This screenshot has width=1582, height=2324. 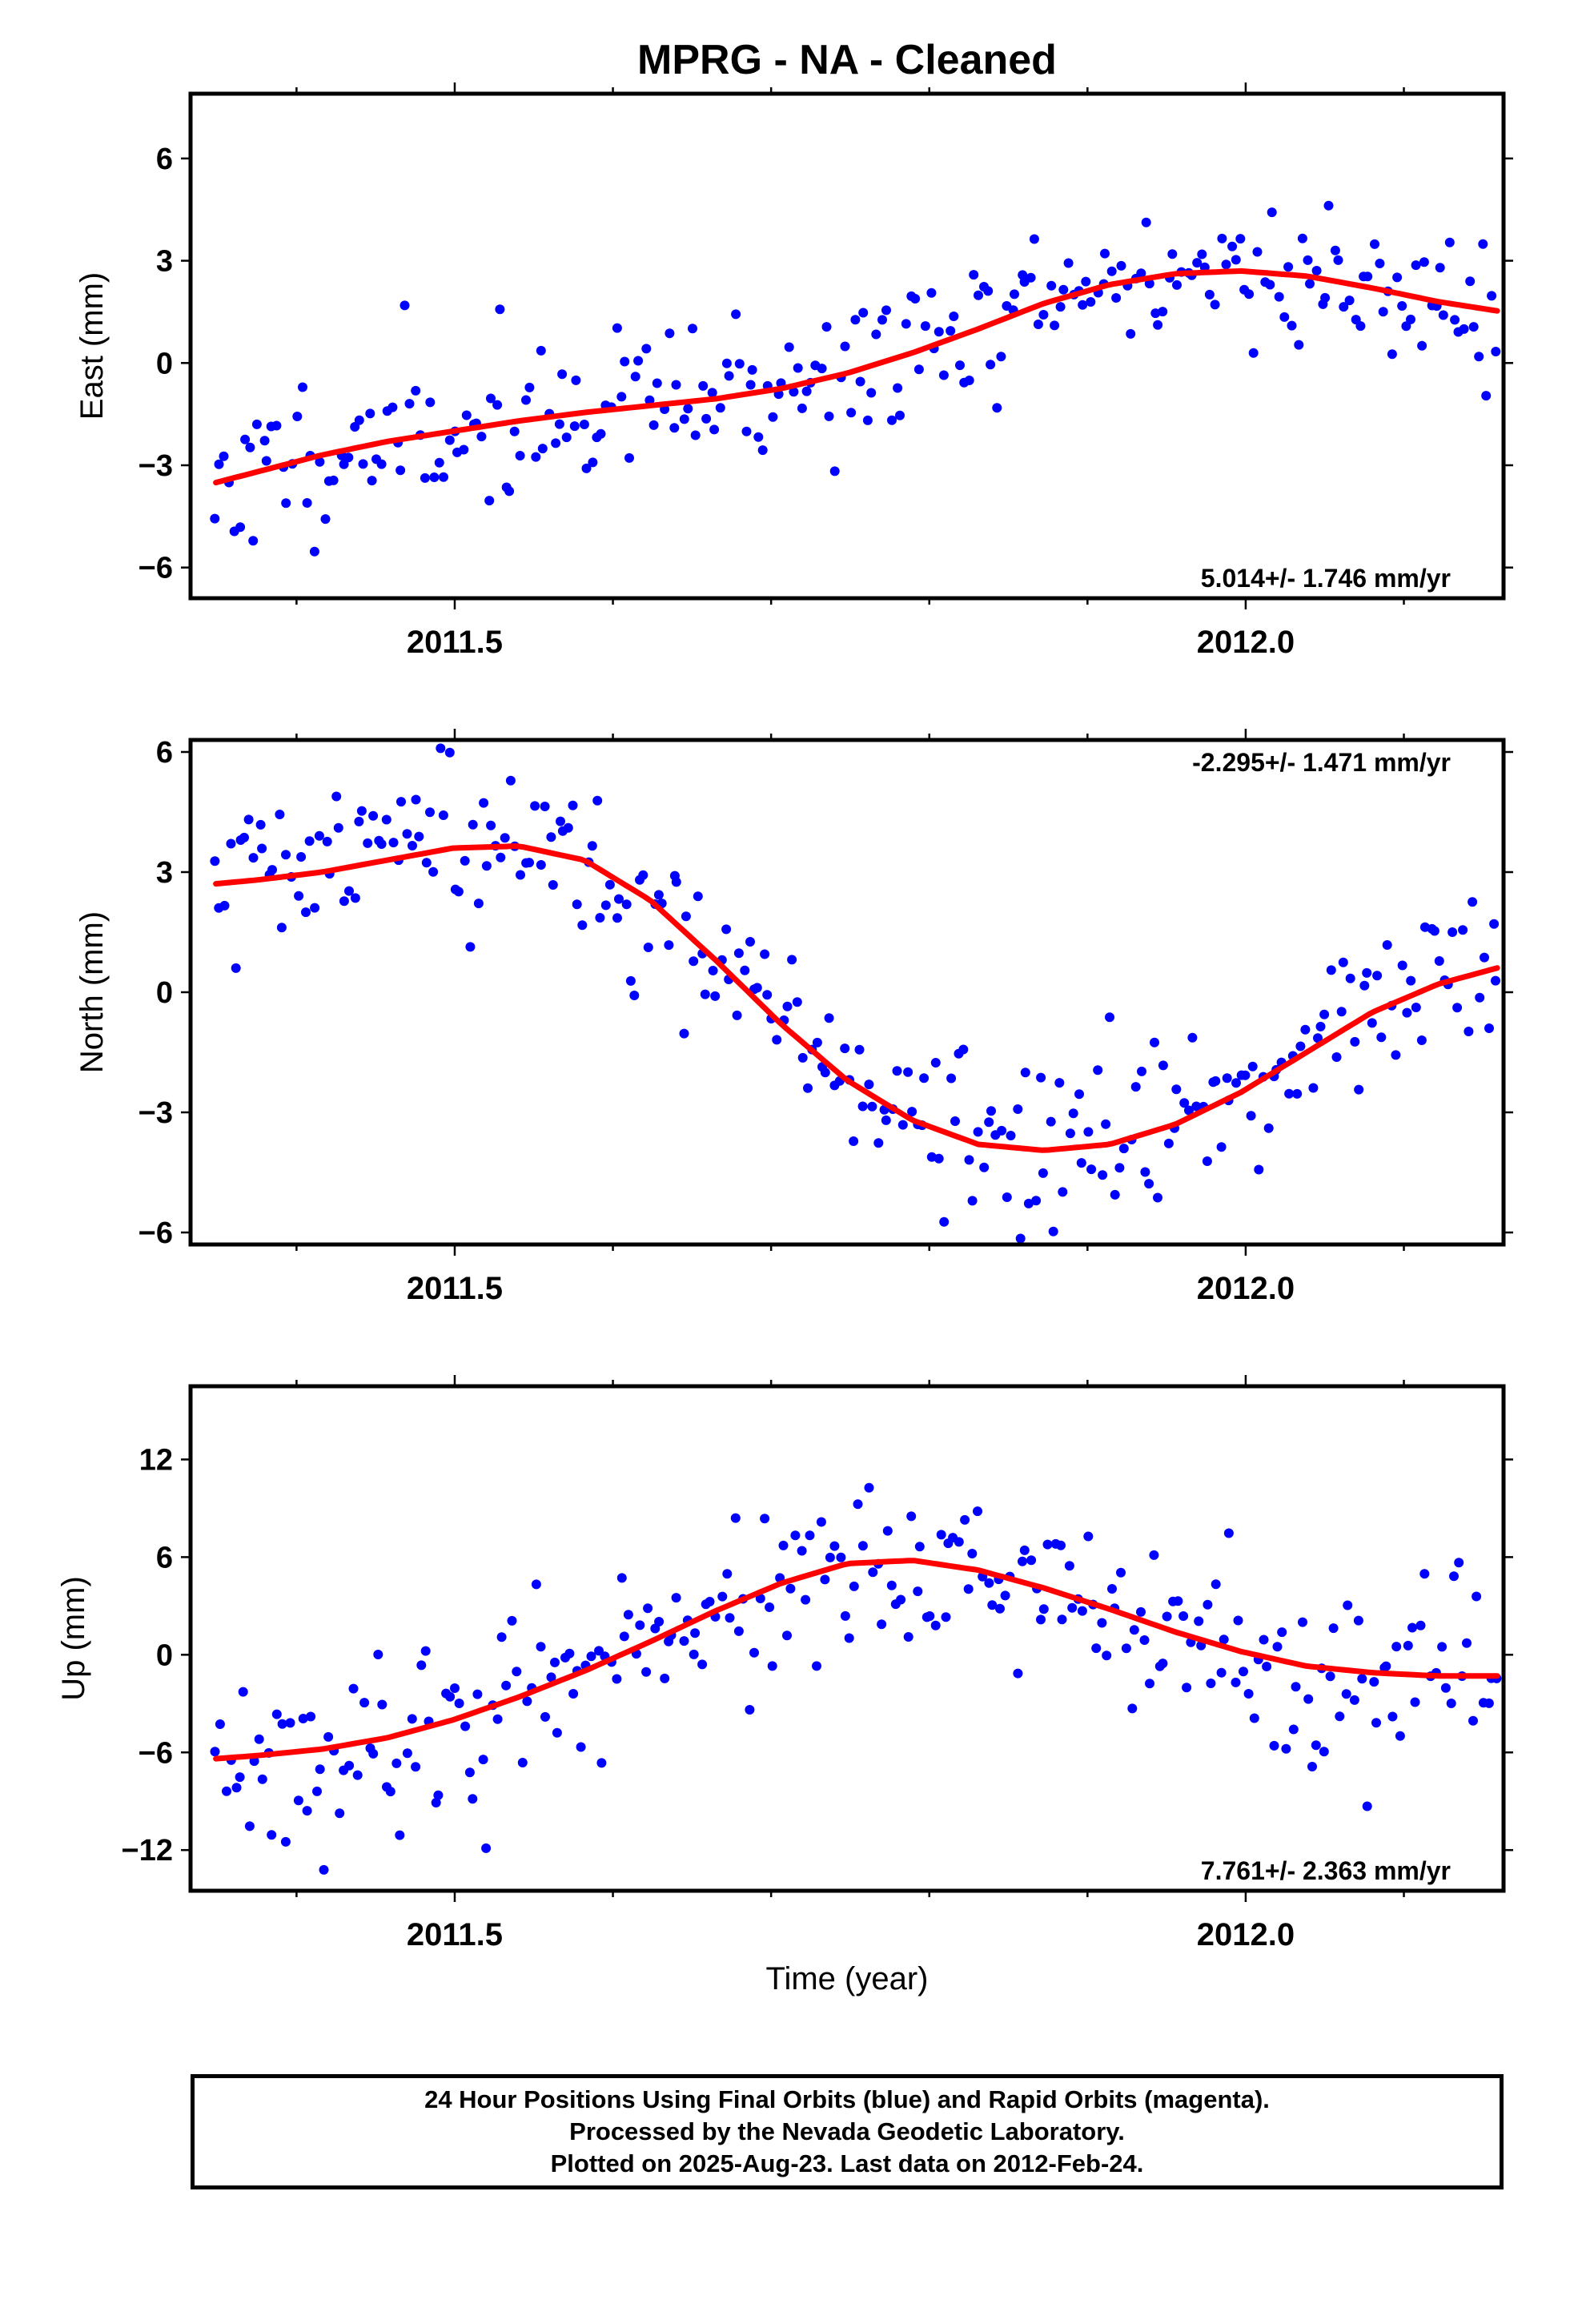 I want to click on east-rate-label: 5.014+/- 1.746 mm/yr, so click(x=1326, y=578).